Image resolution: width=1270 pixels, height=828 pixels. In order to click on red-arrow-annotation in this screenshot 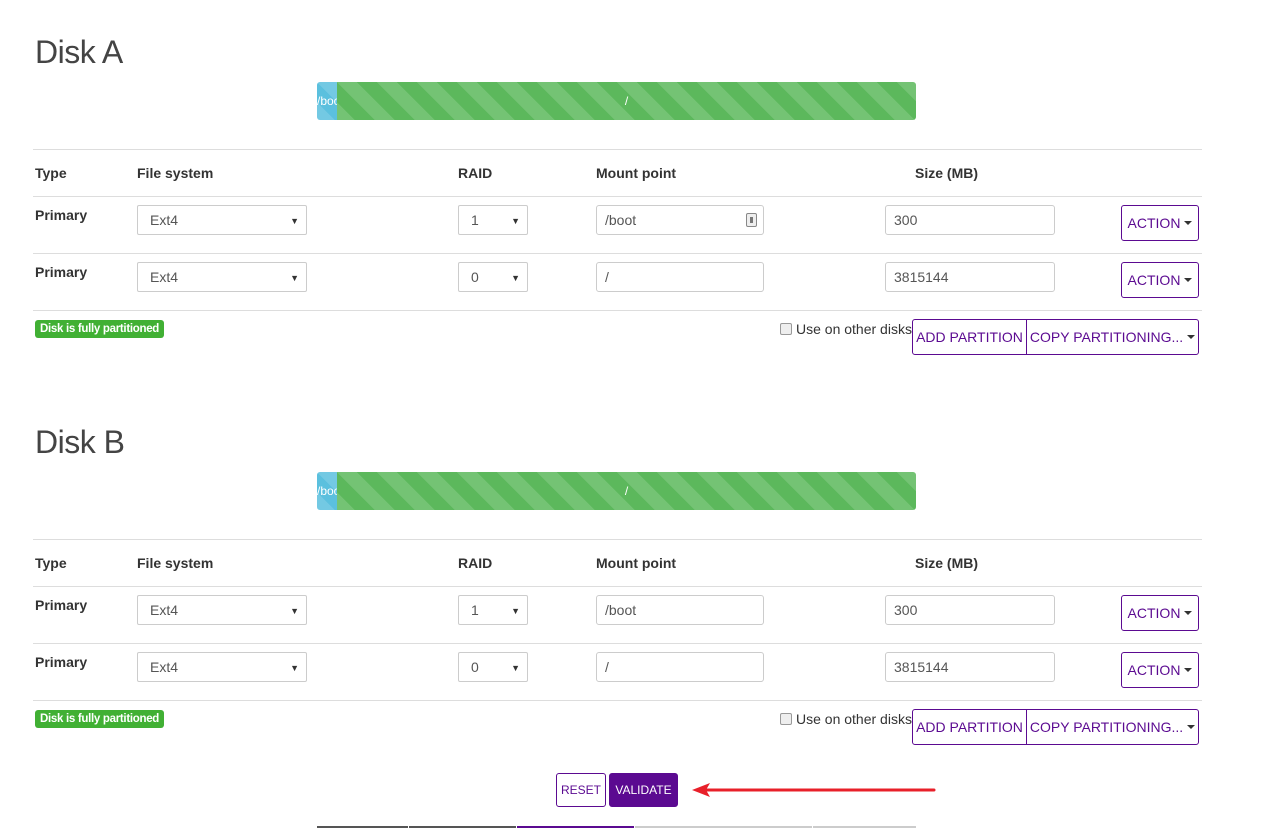, I will do `click(814, 790)`.